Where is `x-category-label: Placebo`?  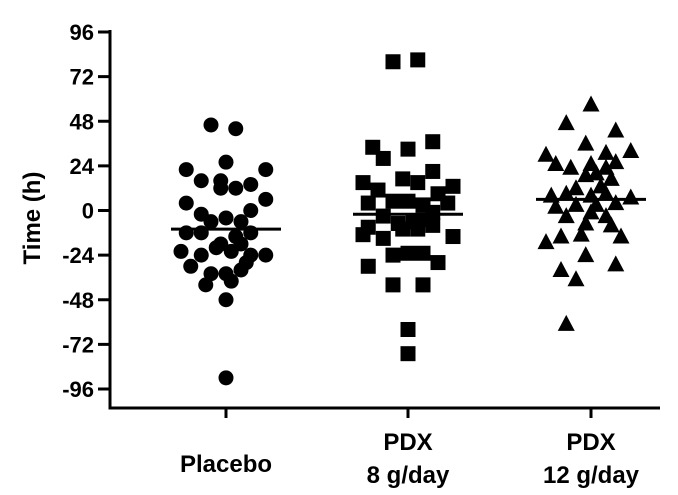 x-category-label: Placebo is located at coordinates (226, 464).